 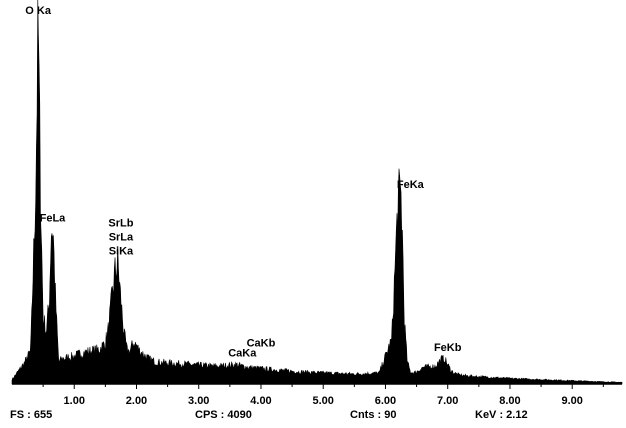 I want to click on peak-label: FeKb, so click(x=448, y=348).